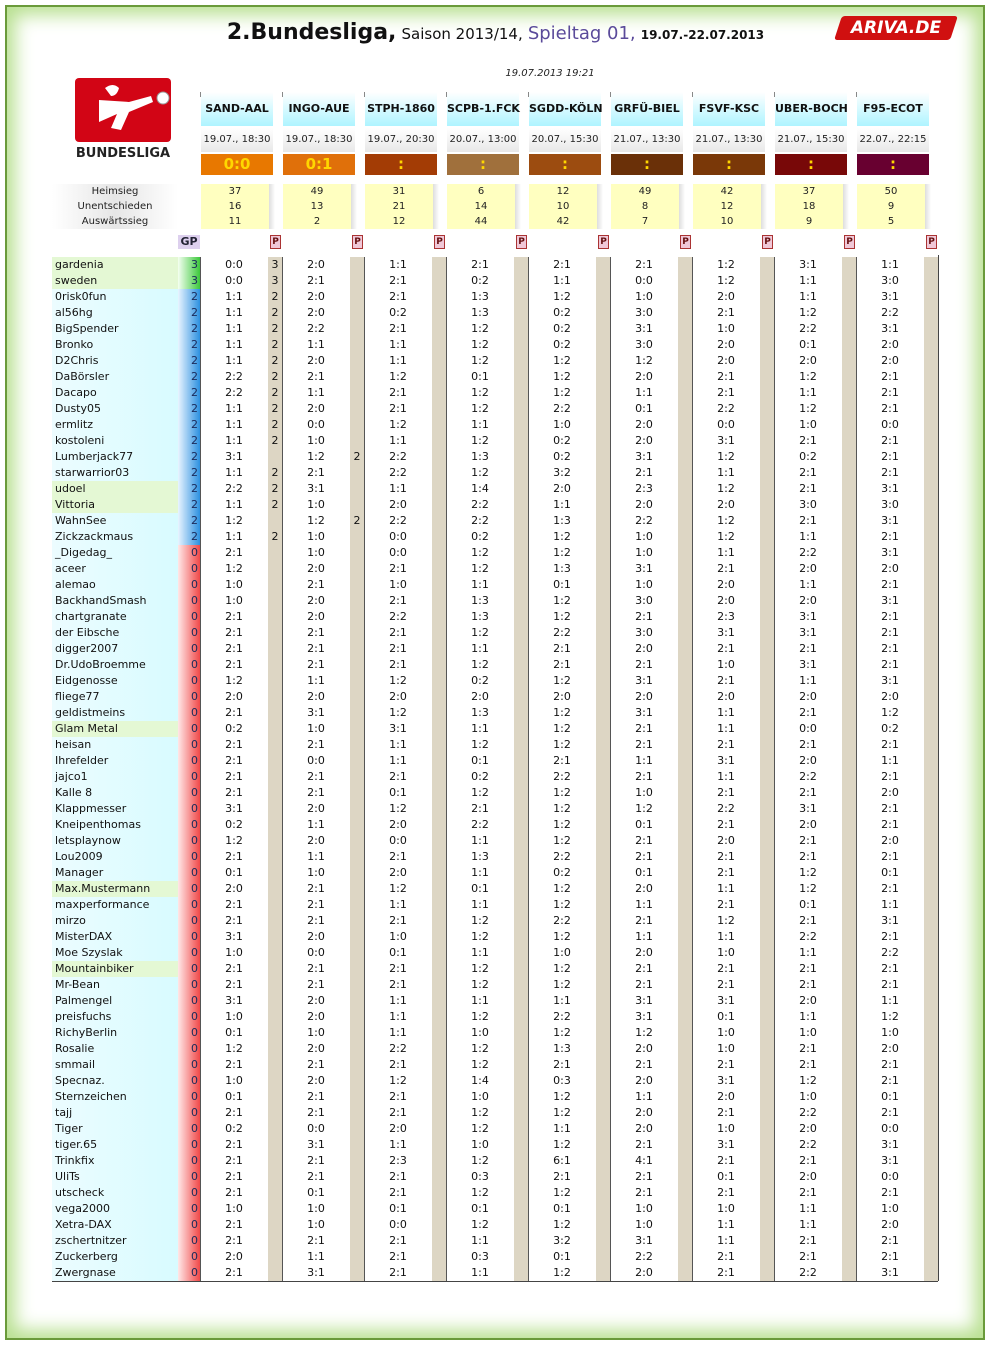 This screenshot has width=991, height=1346. I want to click on player-name: 0risk0fun, so click(115, 297).